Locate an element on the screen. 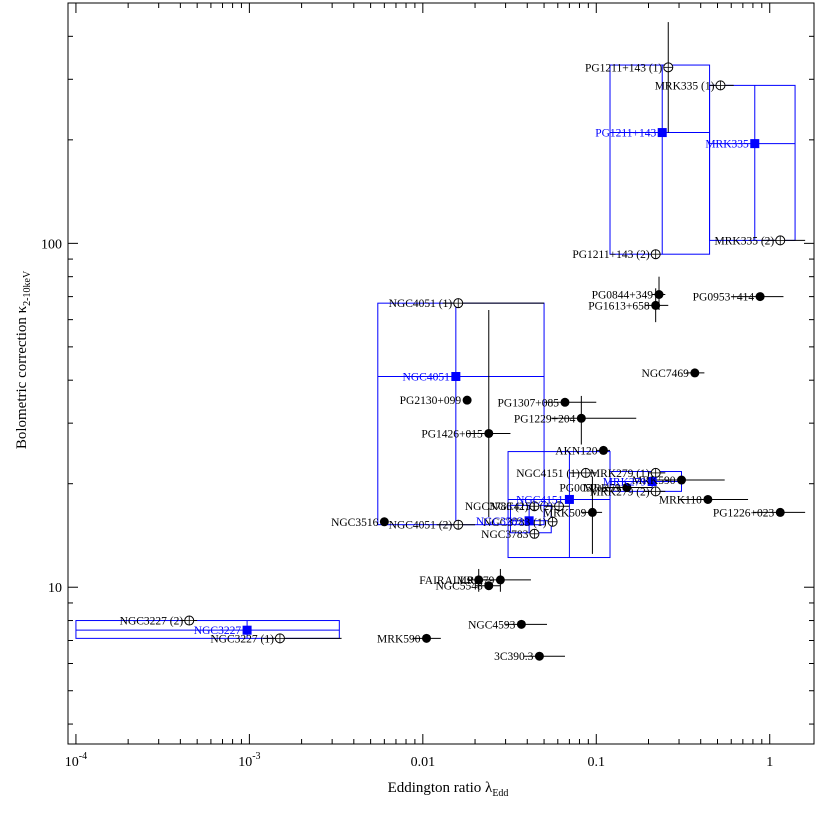  point-label: PG1307+085 is located at coordinates (529, 403).